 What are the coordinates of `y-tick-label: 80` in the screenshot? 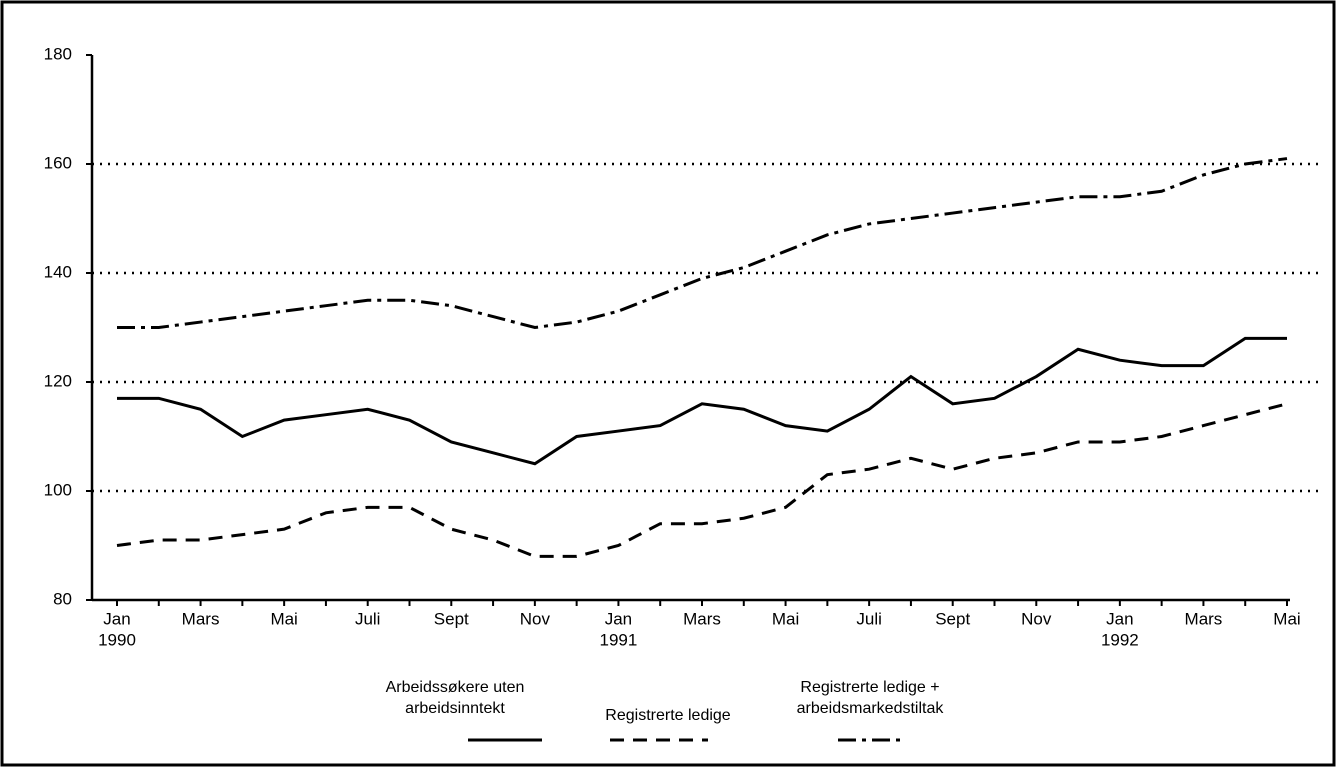 It's located at (62, 598).